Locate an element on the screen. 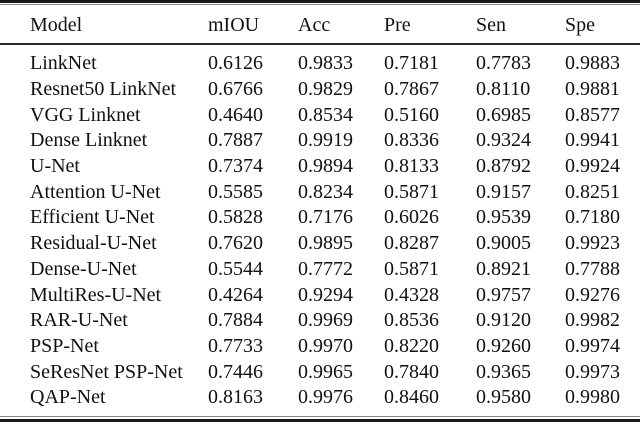  metric-value-cell: 0.9941 is located at coordinates (592, 140).